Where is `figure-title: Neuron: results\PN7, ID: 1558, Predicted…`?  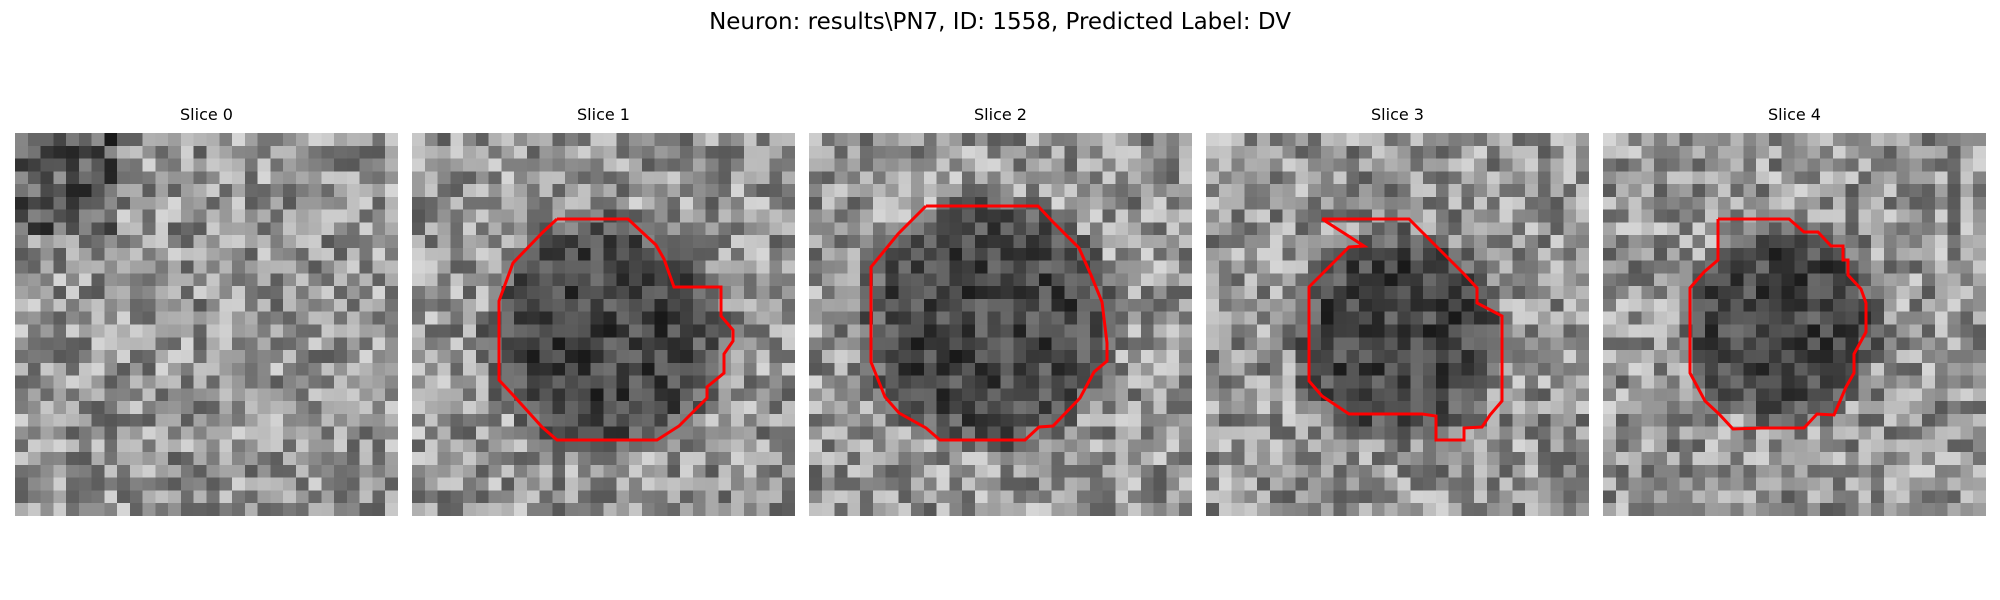
figure-title: Neuron: results\PN7, ID: 1558, Predicted… is located at coordinates (1000, 22).